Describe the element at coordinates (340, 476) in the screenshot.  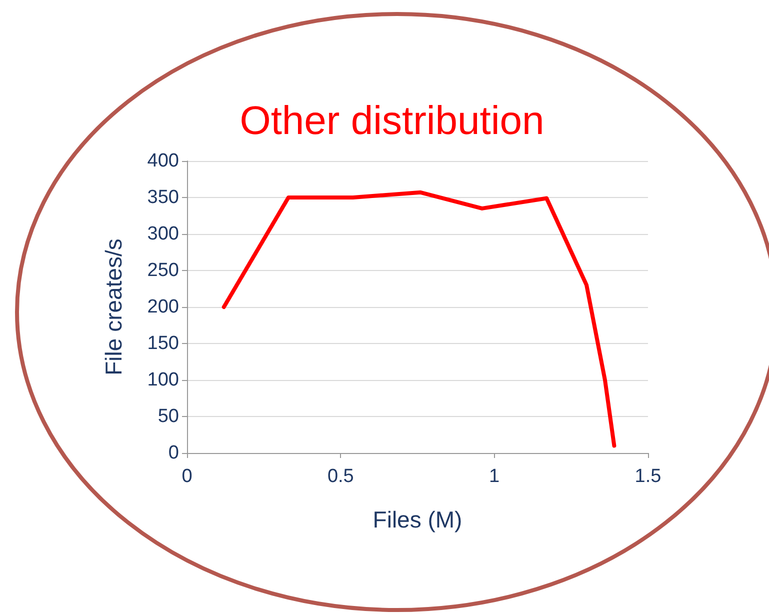
I see `x-tick-label: 0.5` at that location.